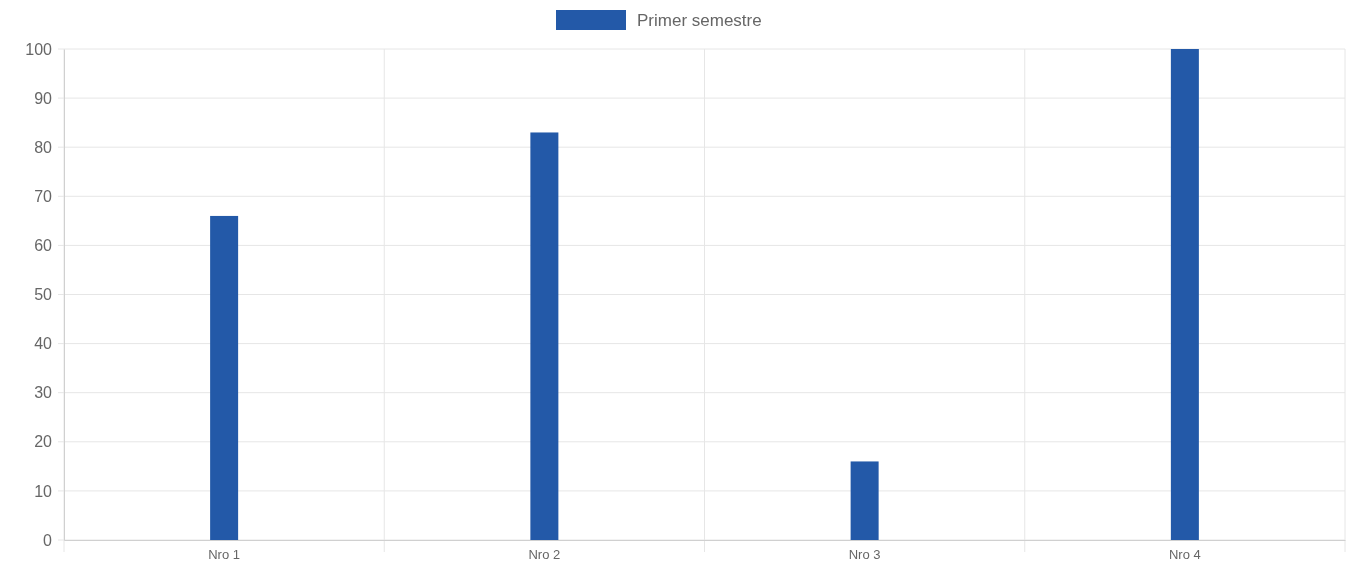 The width and height of the screenshot is (1351, 583). Describe the element at coordinates (48, 540) in the screenshot. I see `y-tick-label: 0` at that location.